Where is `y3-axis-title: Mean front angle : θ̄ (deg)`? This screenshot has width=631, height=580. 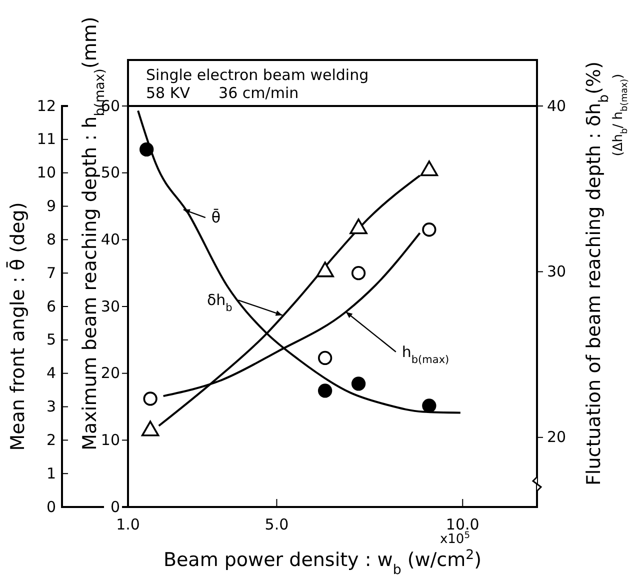
y3-axis-title: Mean front angle : θ̄ (deg) is located at coordinates (17, 326).